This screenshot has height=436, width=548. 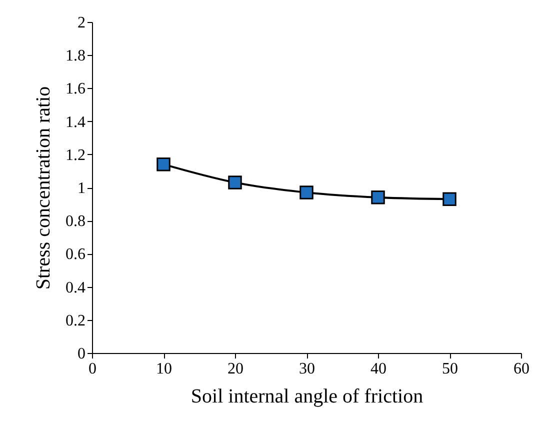 What do you see at coordinates (378, 369) in the screenshot?
I see `x-tick-label: 40` at bounding box center [378, 369].